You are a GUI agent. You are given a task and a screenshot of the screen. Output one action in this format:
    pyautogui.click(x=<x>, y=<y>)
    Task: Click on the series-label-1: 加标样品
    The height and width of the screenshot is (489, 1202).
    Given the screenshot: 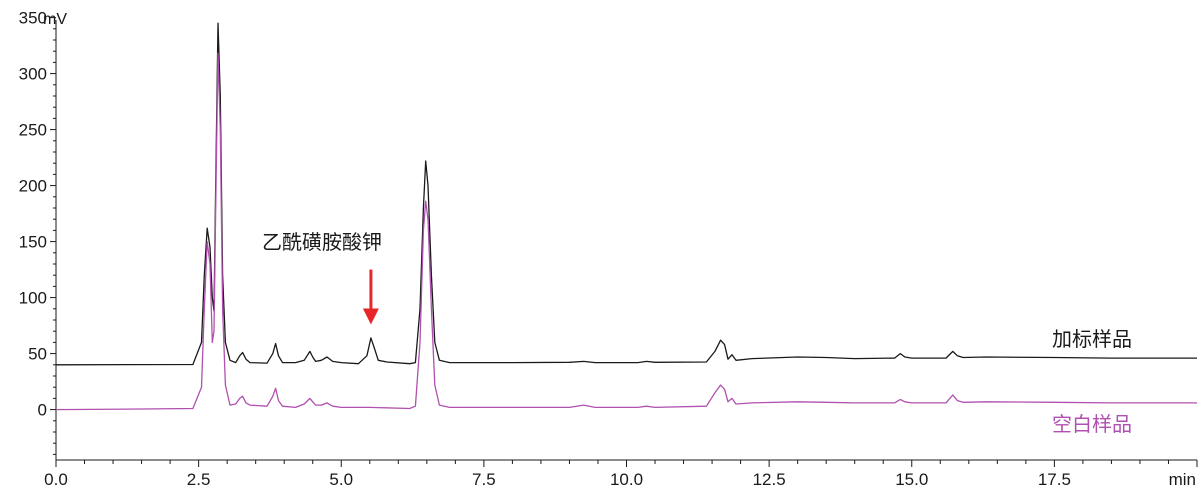 What is the action you would take?
    pyautogui.click(x=1092, y=339)
    